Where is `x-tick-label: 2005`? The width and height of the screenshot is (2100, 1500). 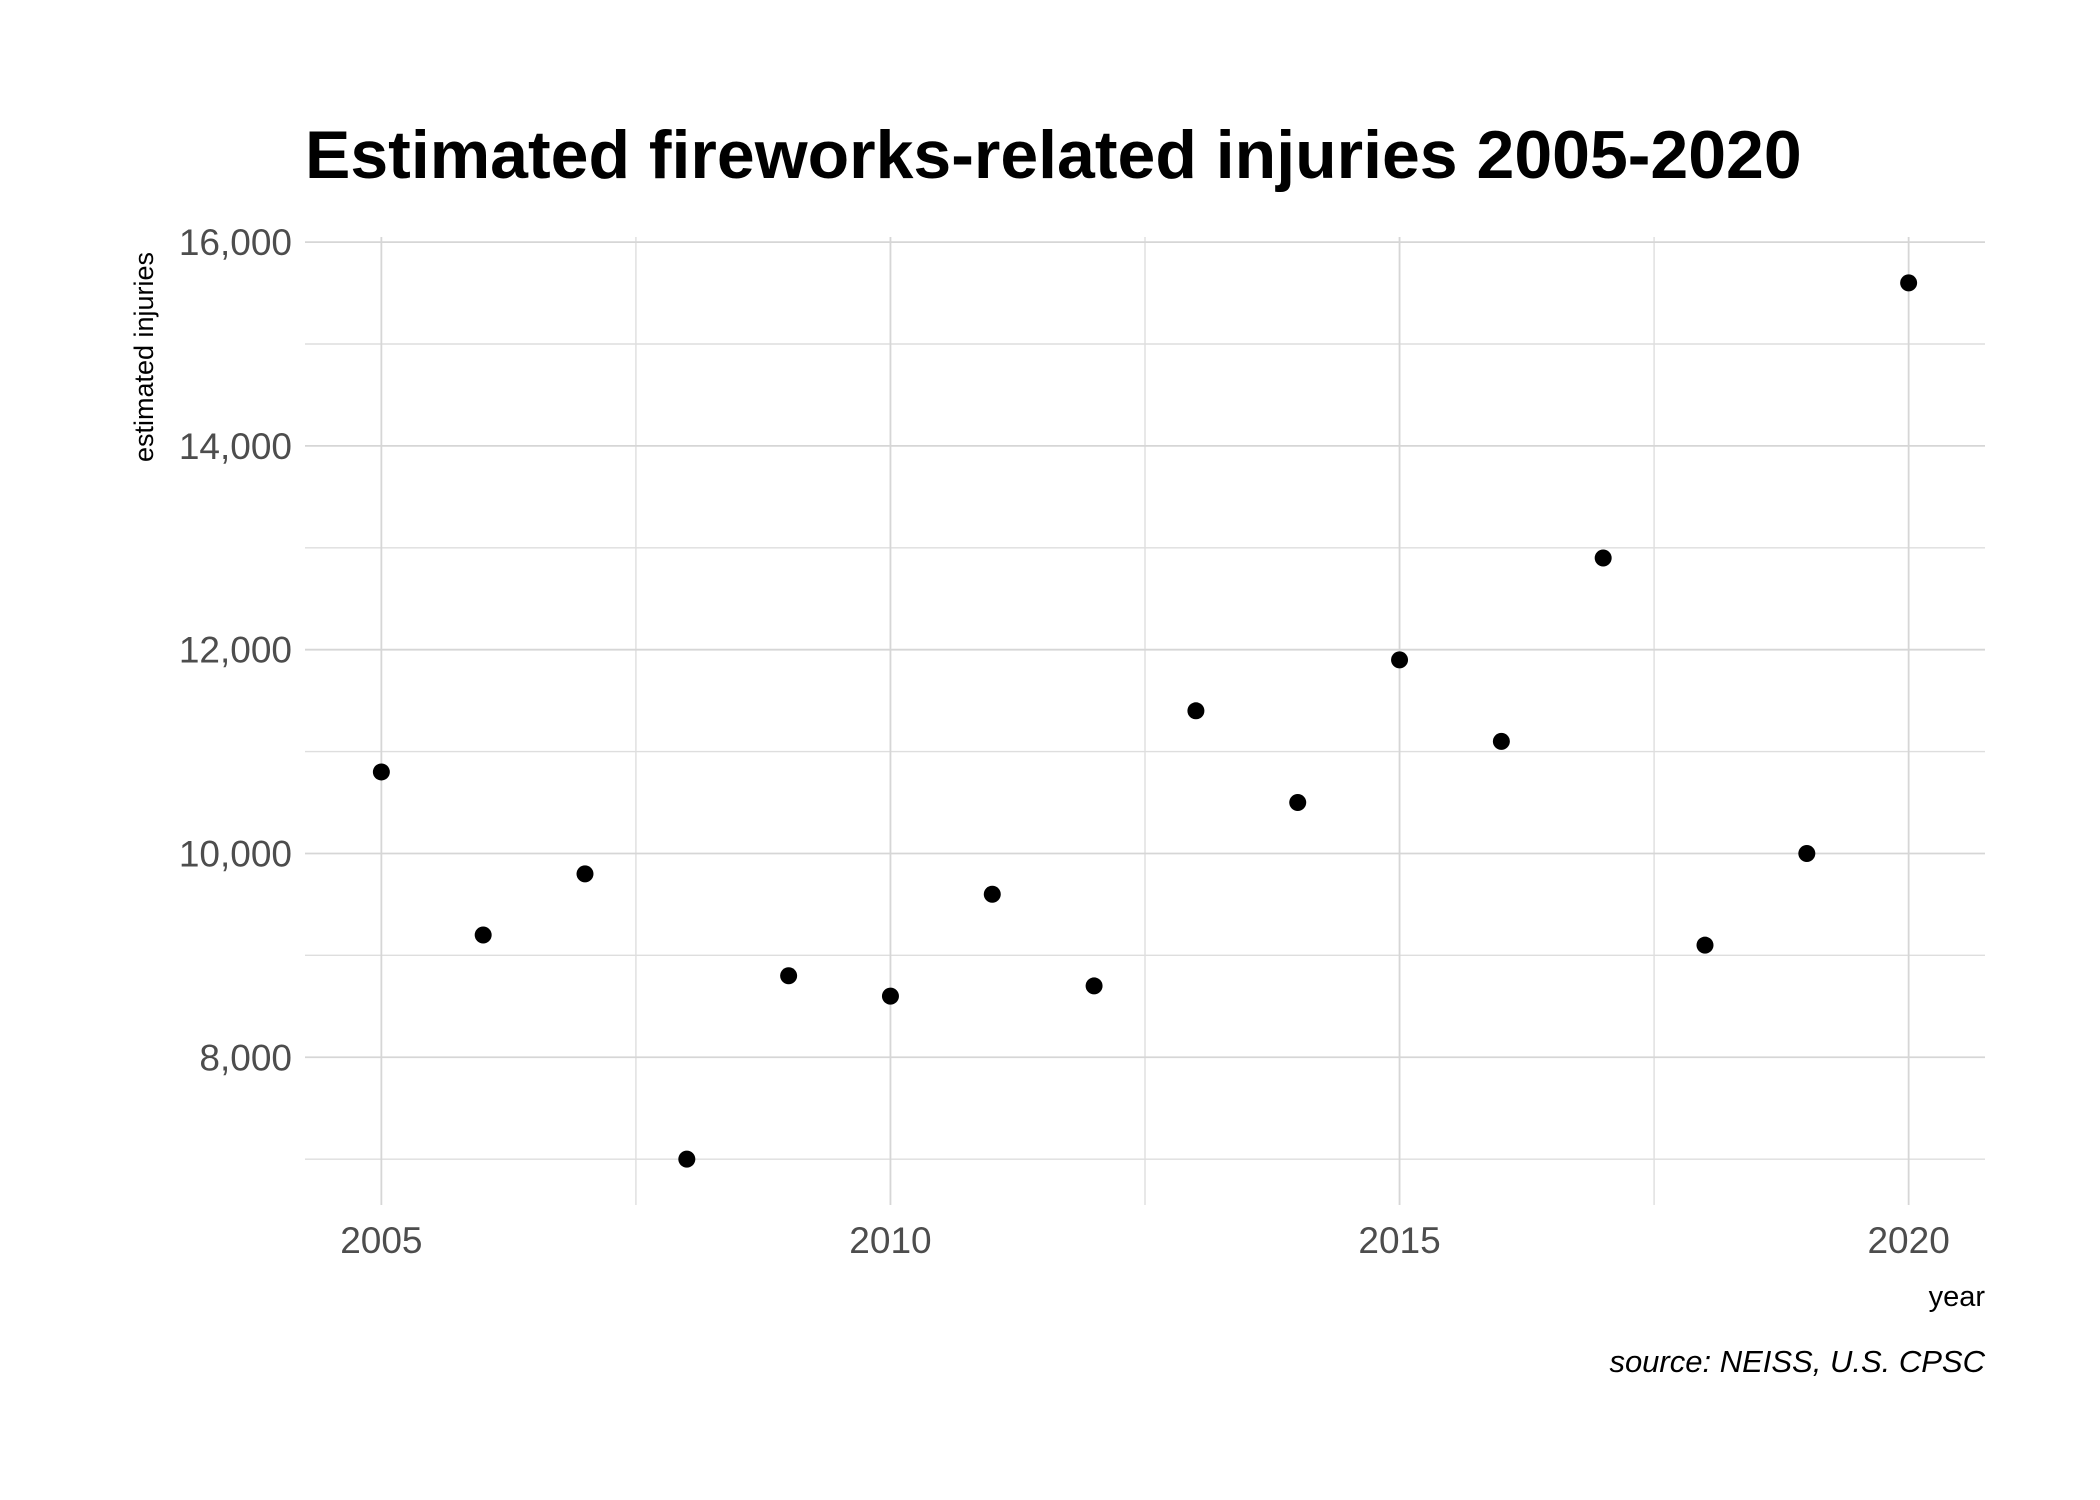 x-tick-label: 2005 is located at coordinates (381, 1240).